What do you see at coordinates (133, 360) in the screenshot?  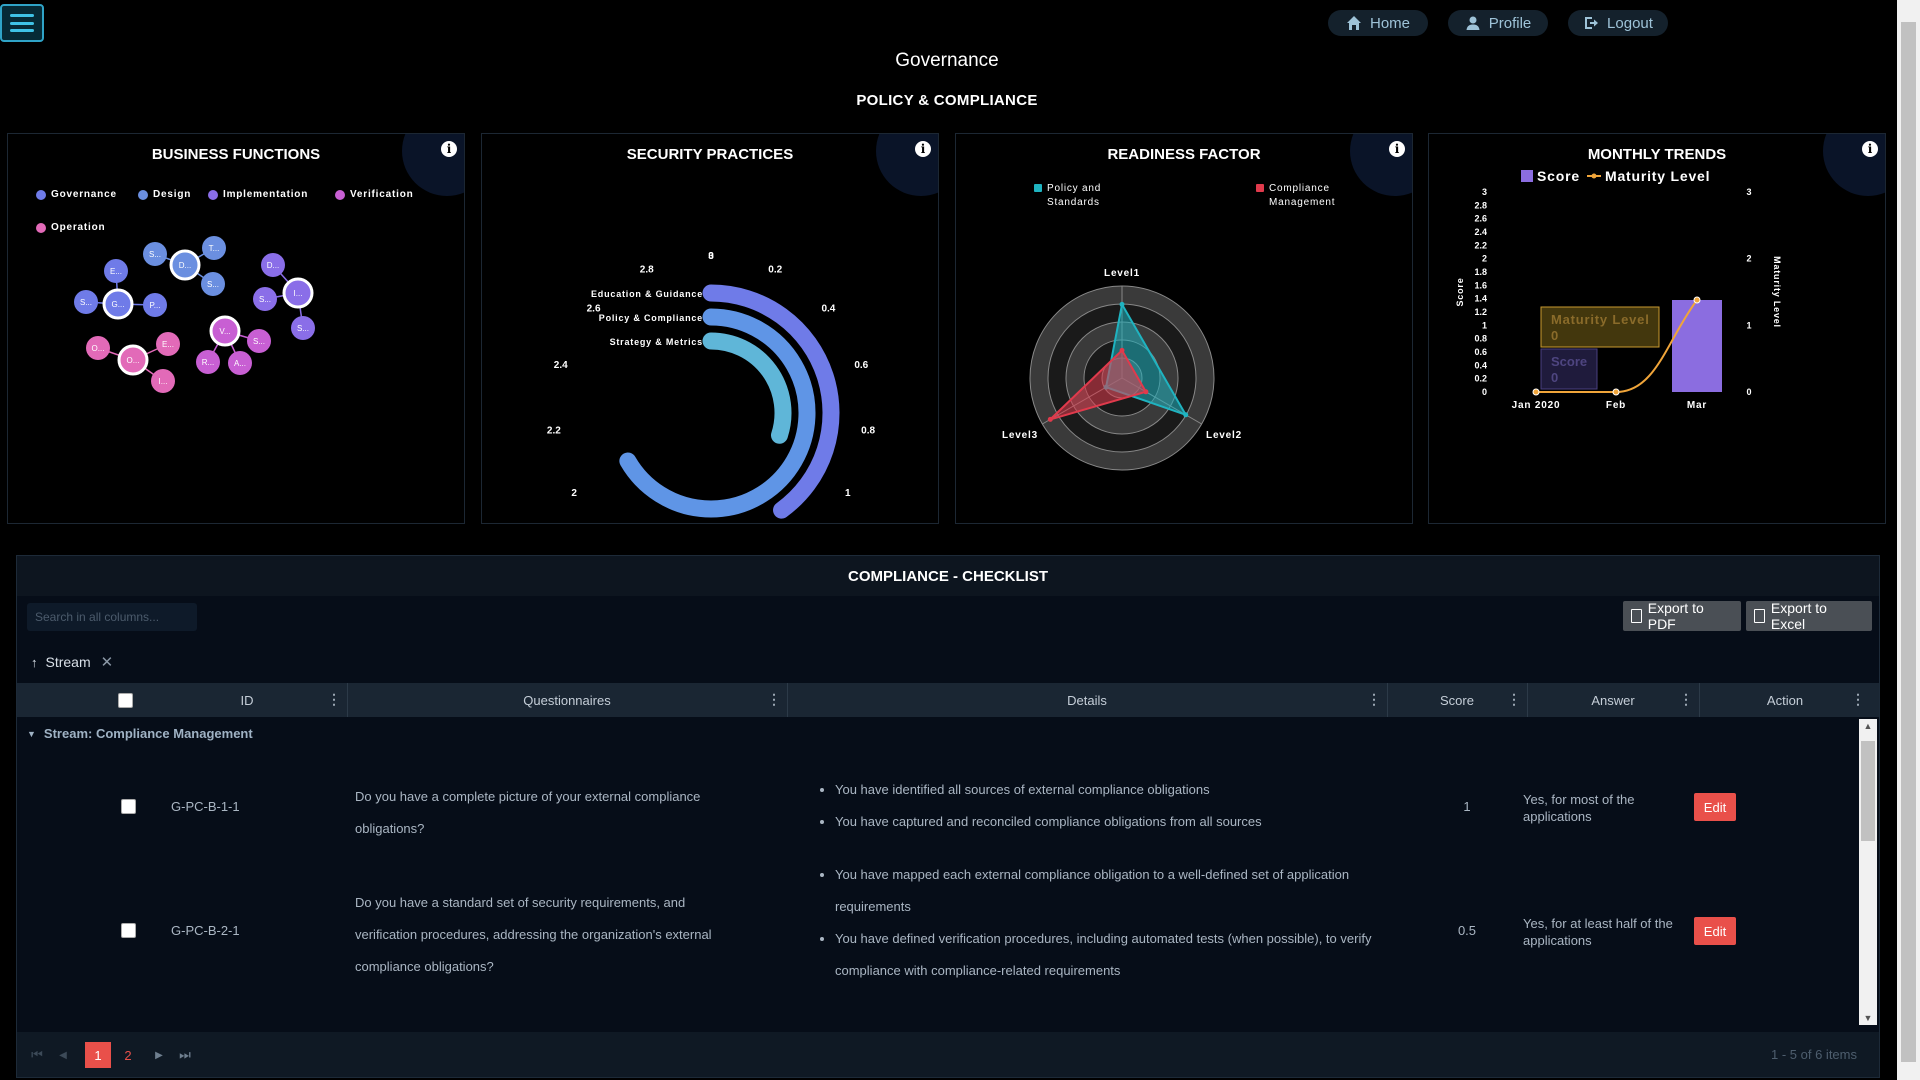 I see `graph-node-operation-hub` at bounding box center [133, 360].